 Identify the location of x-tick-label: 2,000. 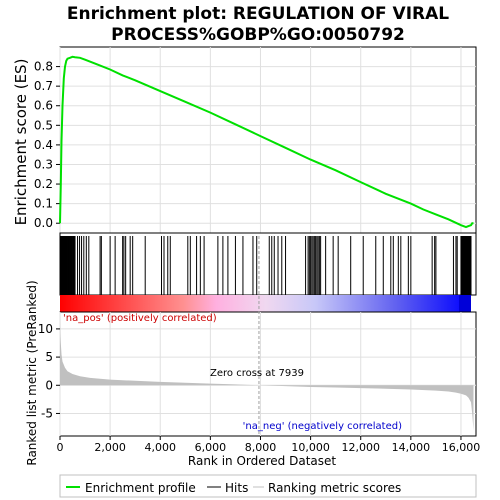
(110, 447).